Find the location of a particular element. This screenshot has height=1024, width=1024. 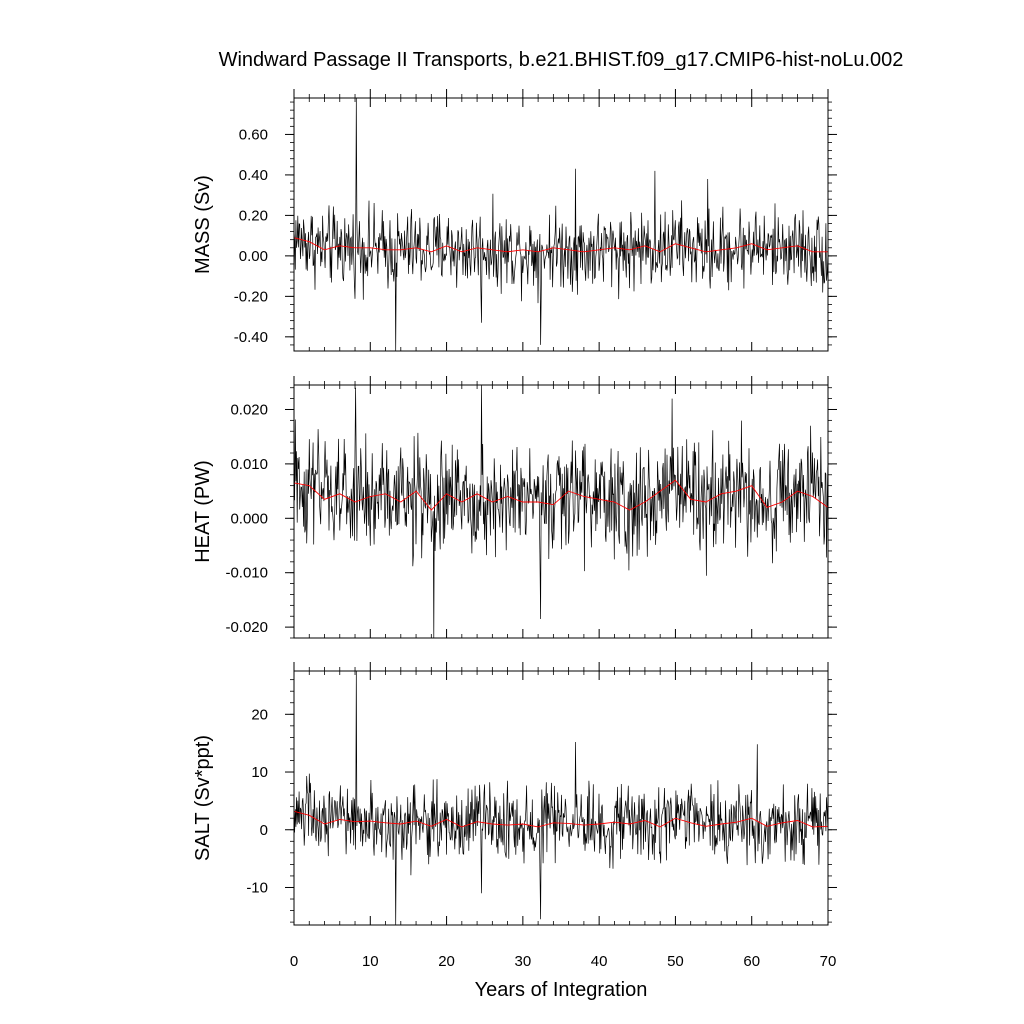

y-tick-label: 0.000 is located at coordinates (249, 518).